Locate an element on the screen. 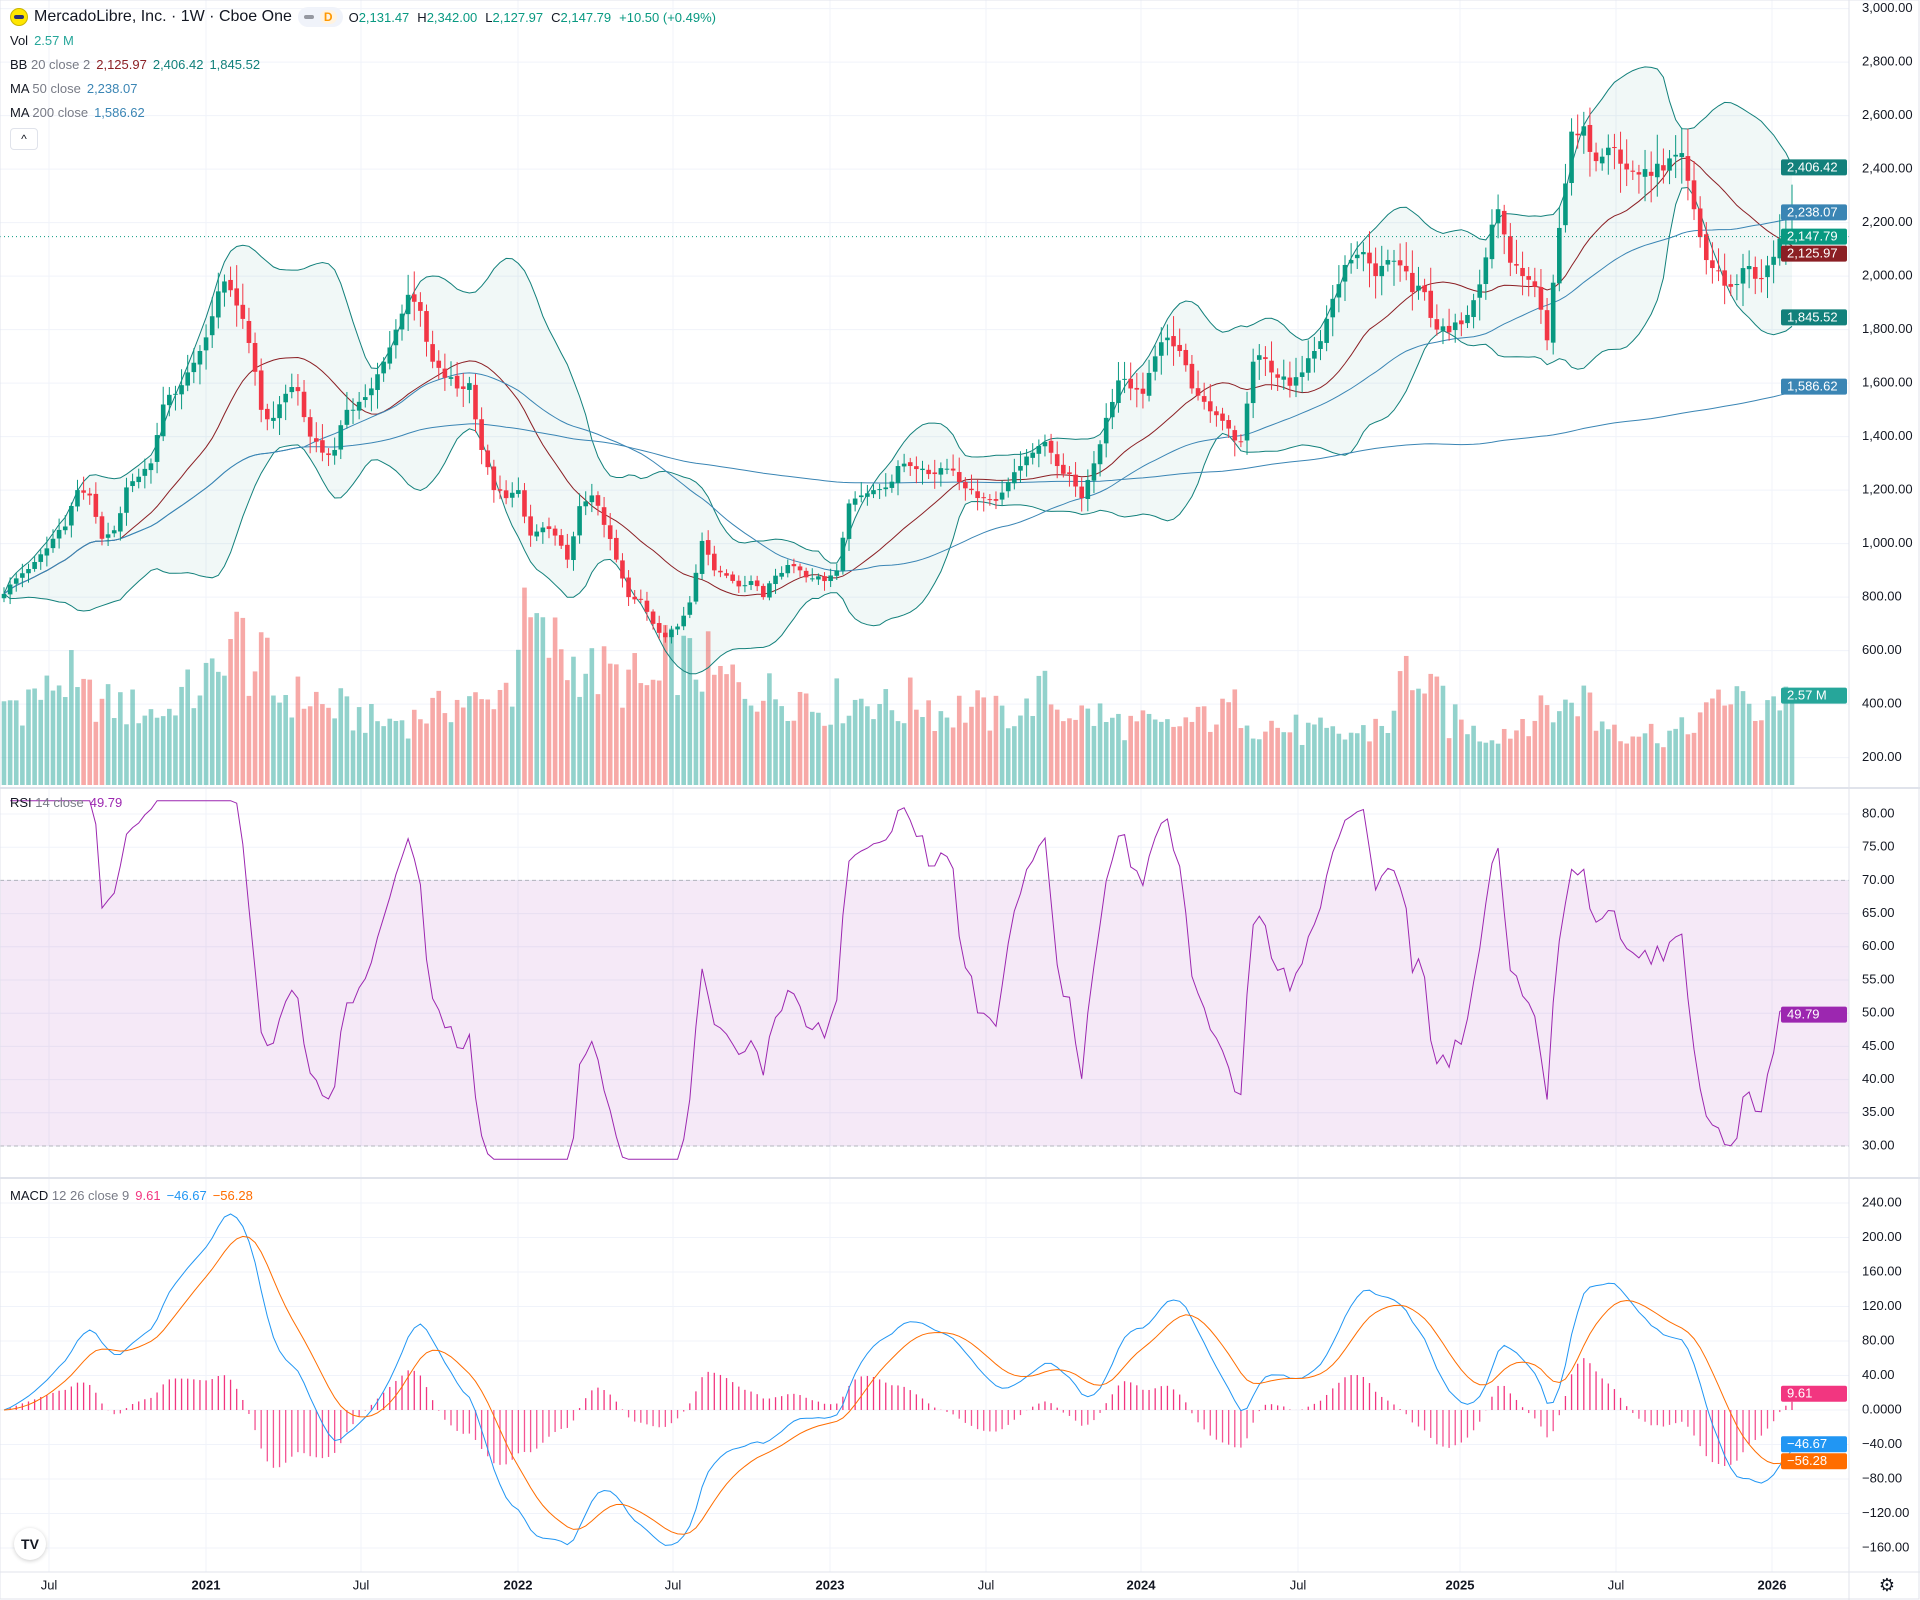 This screenshot has width=1920, height=1600. tradingview-logo-icon: TV is located at coordinates (30, 1544).